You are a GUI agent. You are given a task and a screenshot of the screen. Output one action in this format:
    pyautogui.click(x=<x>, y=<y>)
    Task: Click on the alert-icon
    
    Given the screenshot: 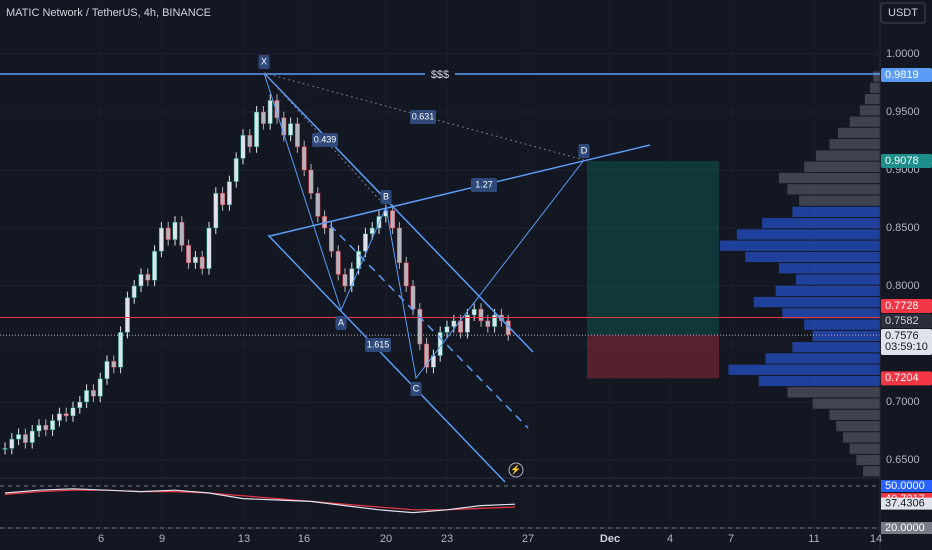 What is the action you would take?
    pyautogui.click(x=516, y=470)
    